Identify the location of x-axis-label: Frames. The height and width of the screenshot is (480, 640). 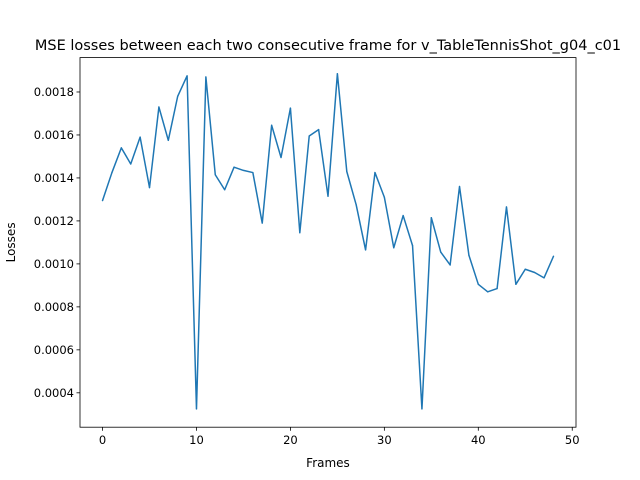
(328, 463).